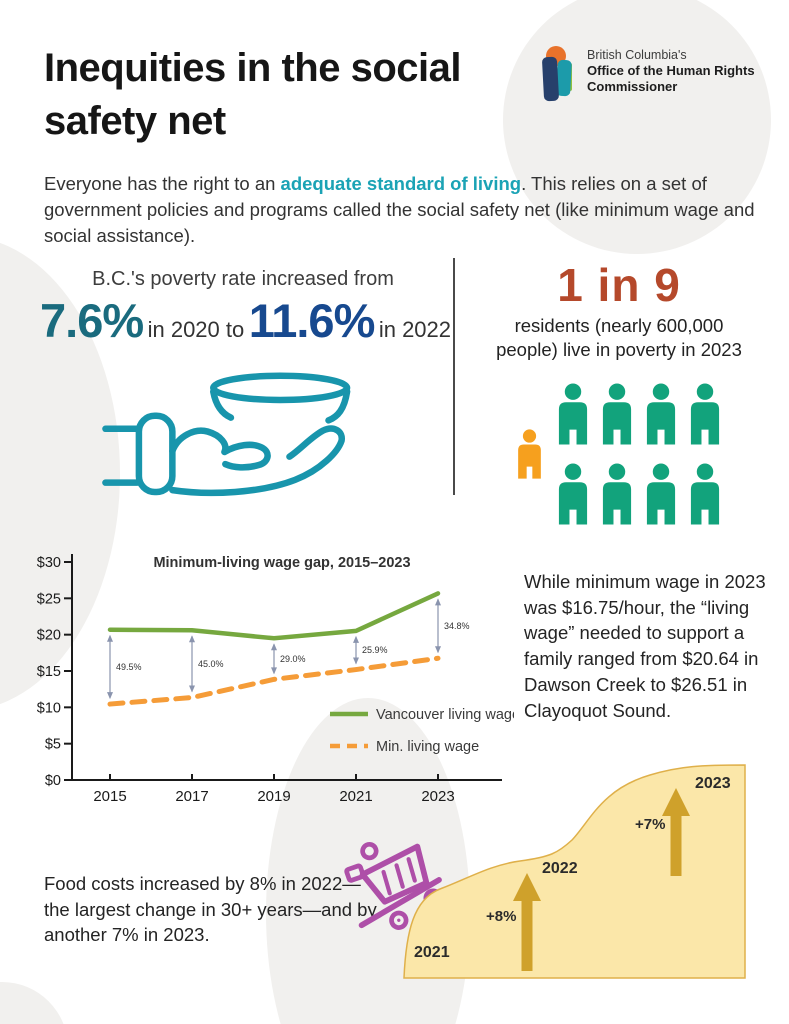  Describe the element at coordinates (53, 781) in the screenshot. I see `y-tick-label: $0` at that location.